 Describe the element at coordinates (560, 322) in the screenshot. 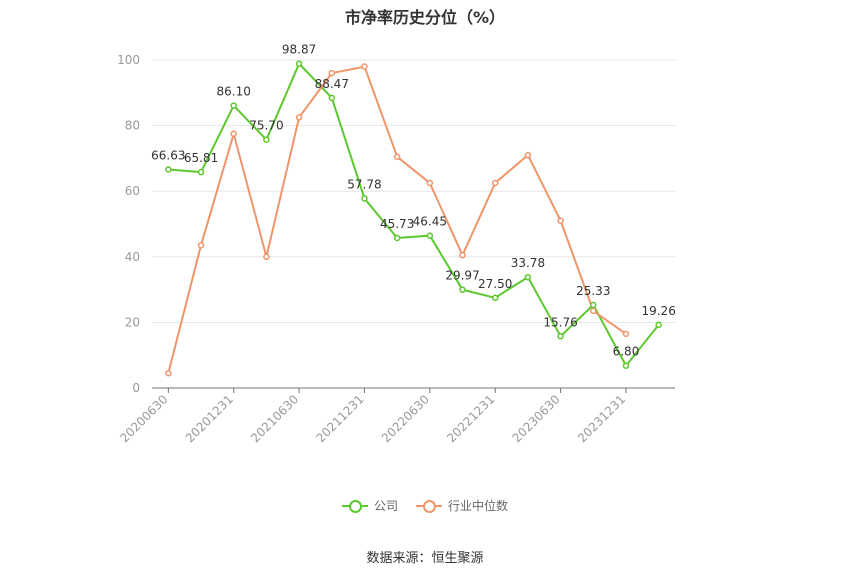

I see `data-label: 15.76` at that location.